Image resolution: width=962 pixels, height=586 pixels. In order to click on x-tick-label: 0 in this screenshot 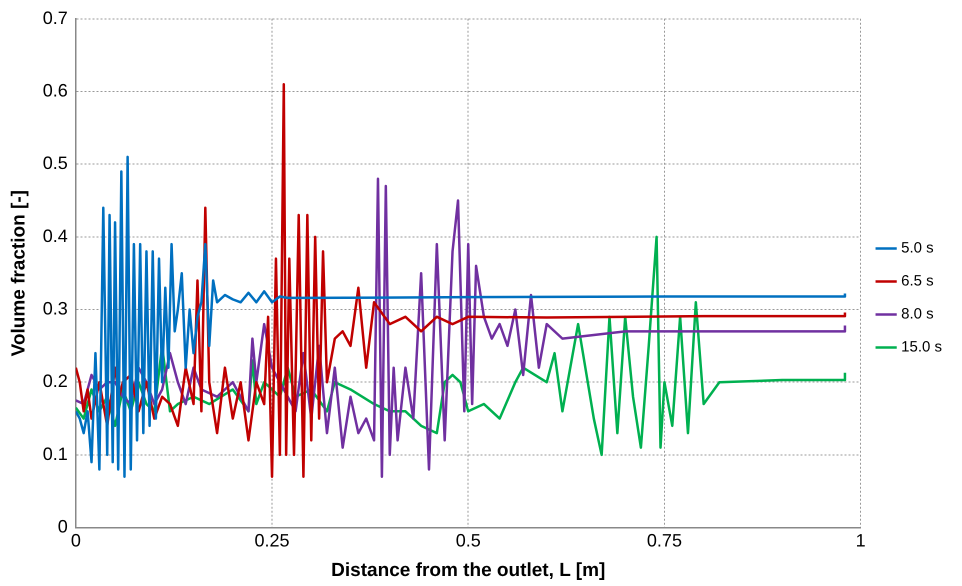, I will do `click(75, 540)`.